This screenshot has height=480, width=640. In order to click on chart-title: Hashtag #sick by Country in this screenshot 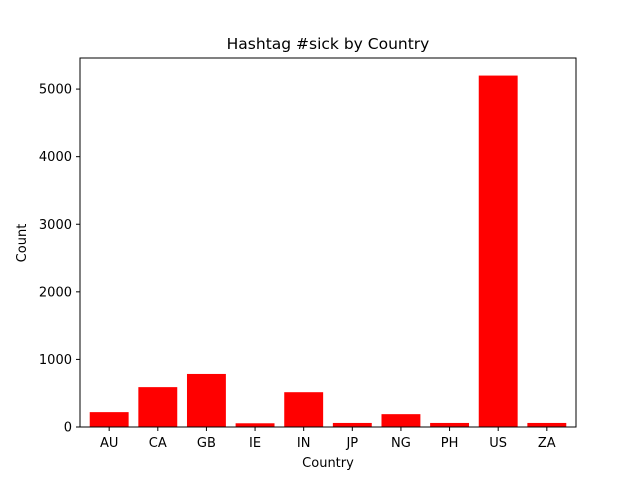, I will do `click(328, 44)`.